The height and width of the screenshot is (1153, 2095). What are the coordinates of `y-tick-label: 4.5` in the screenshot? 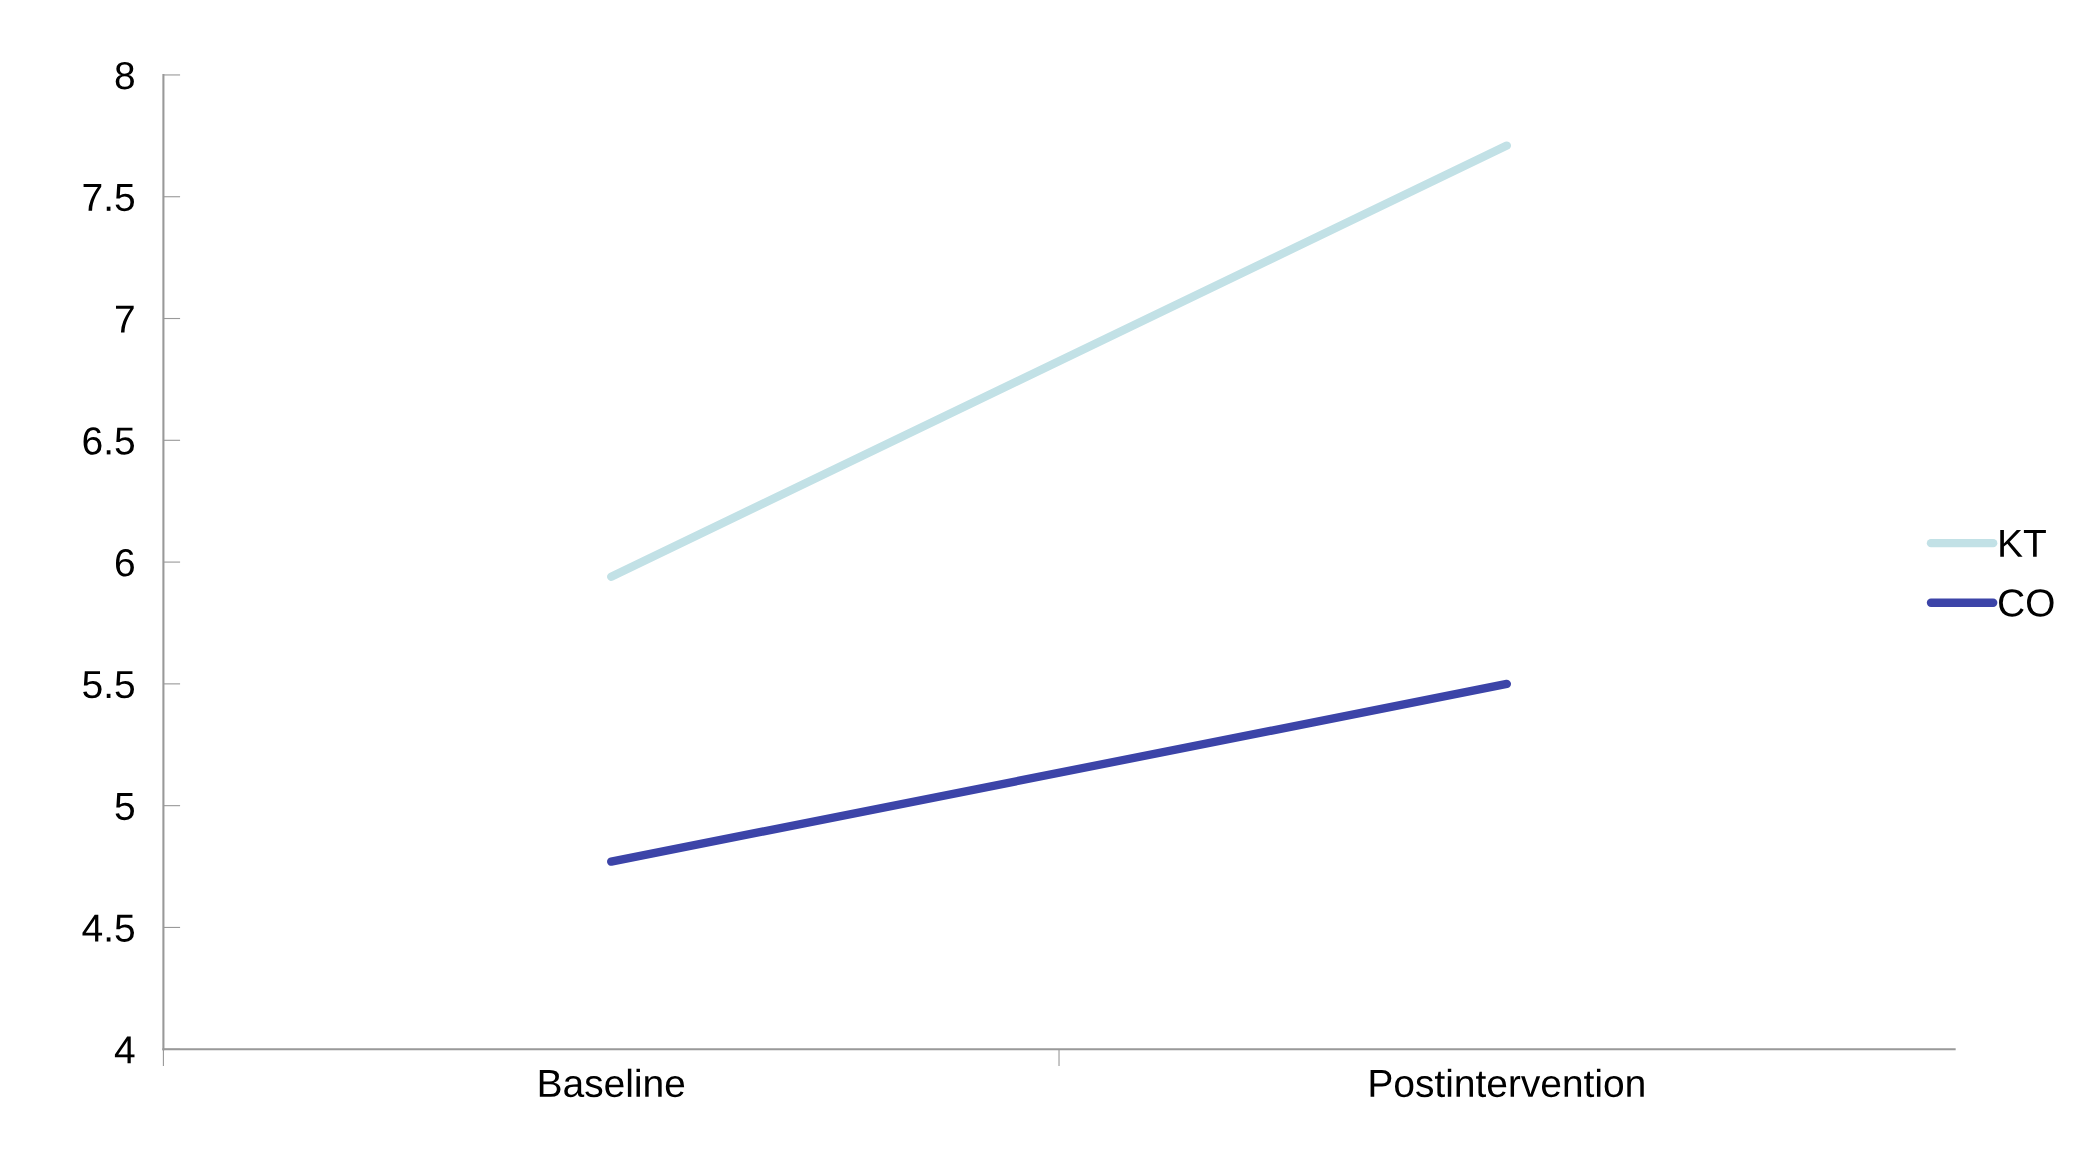 It's located at (108, 928).